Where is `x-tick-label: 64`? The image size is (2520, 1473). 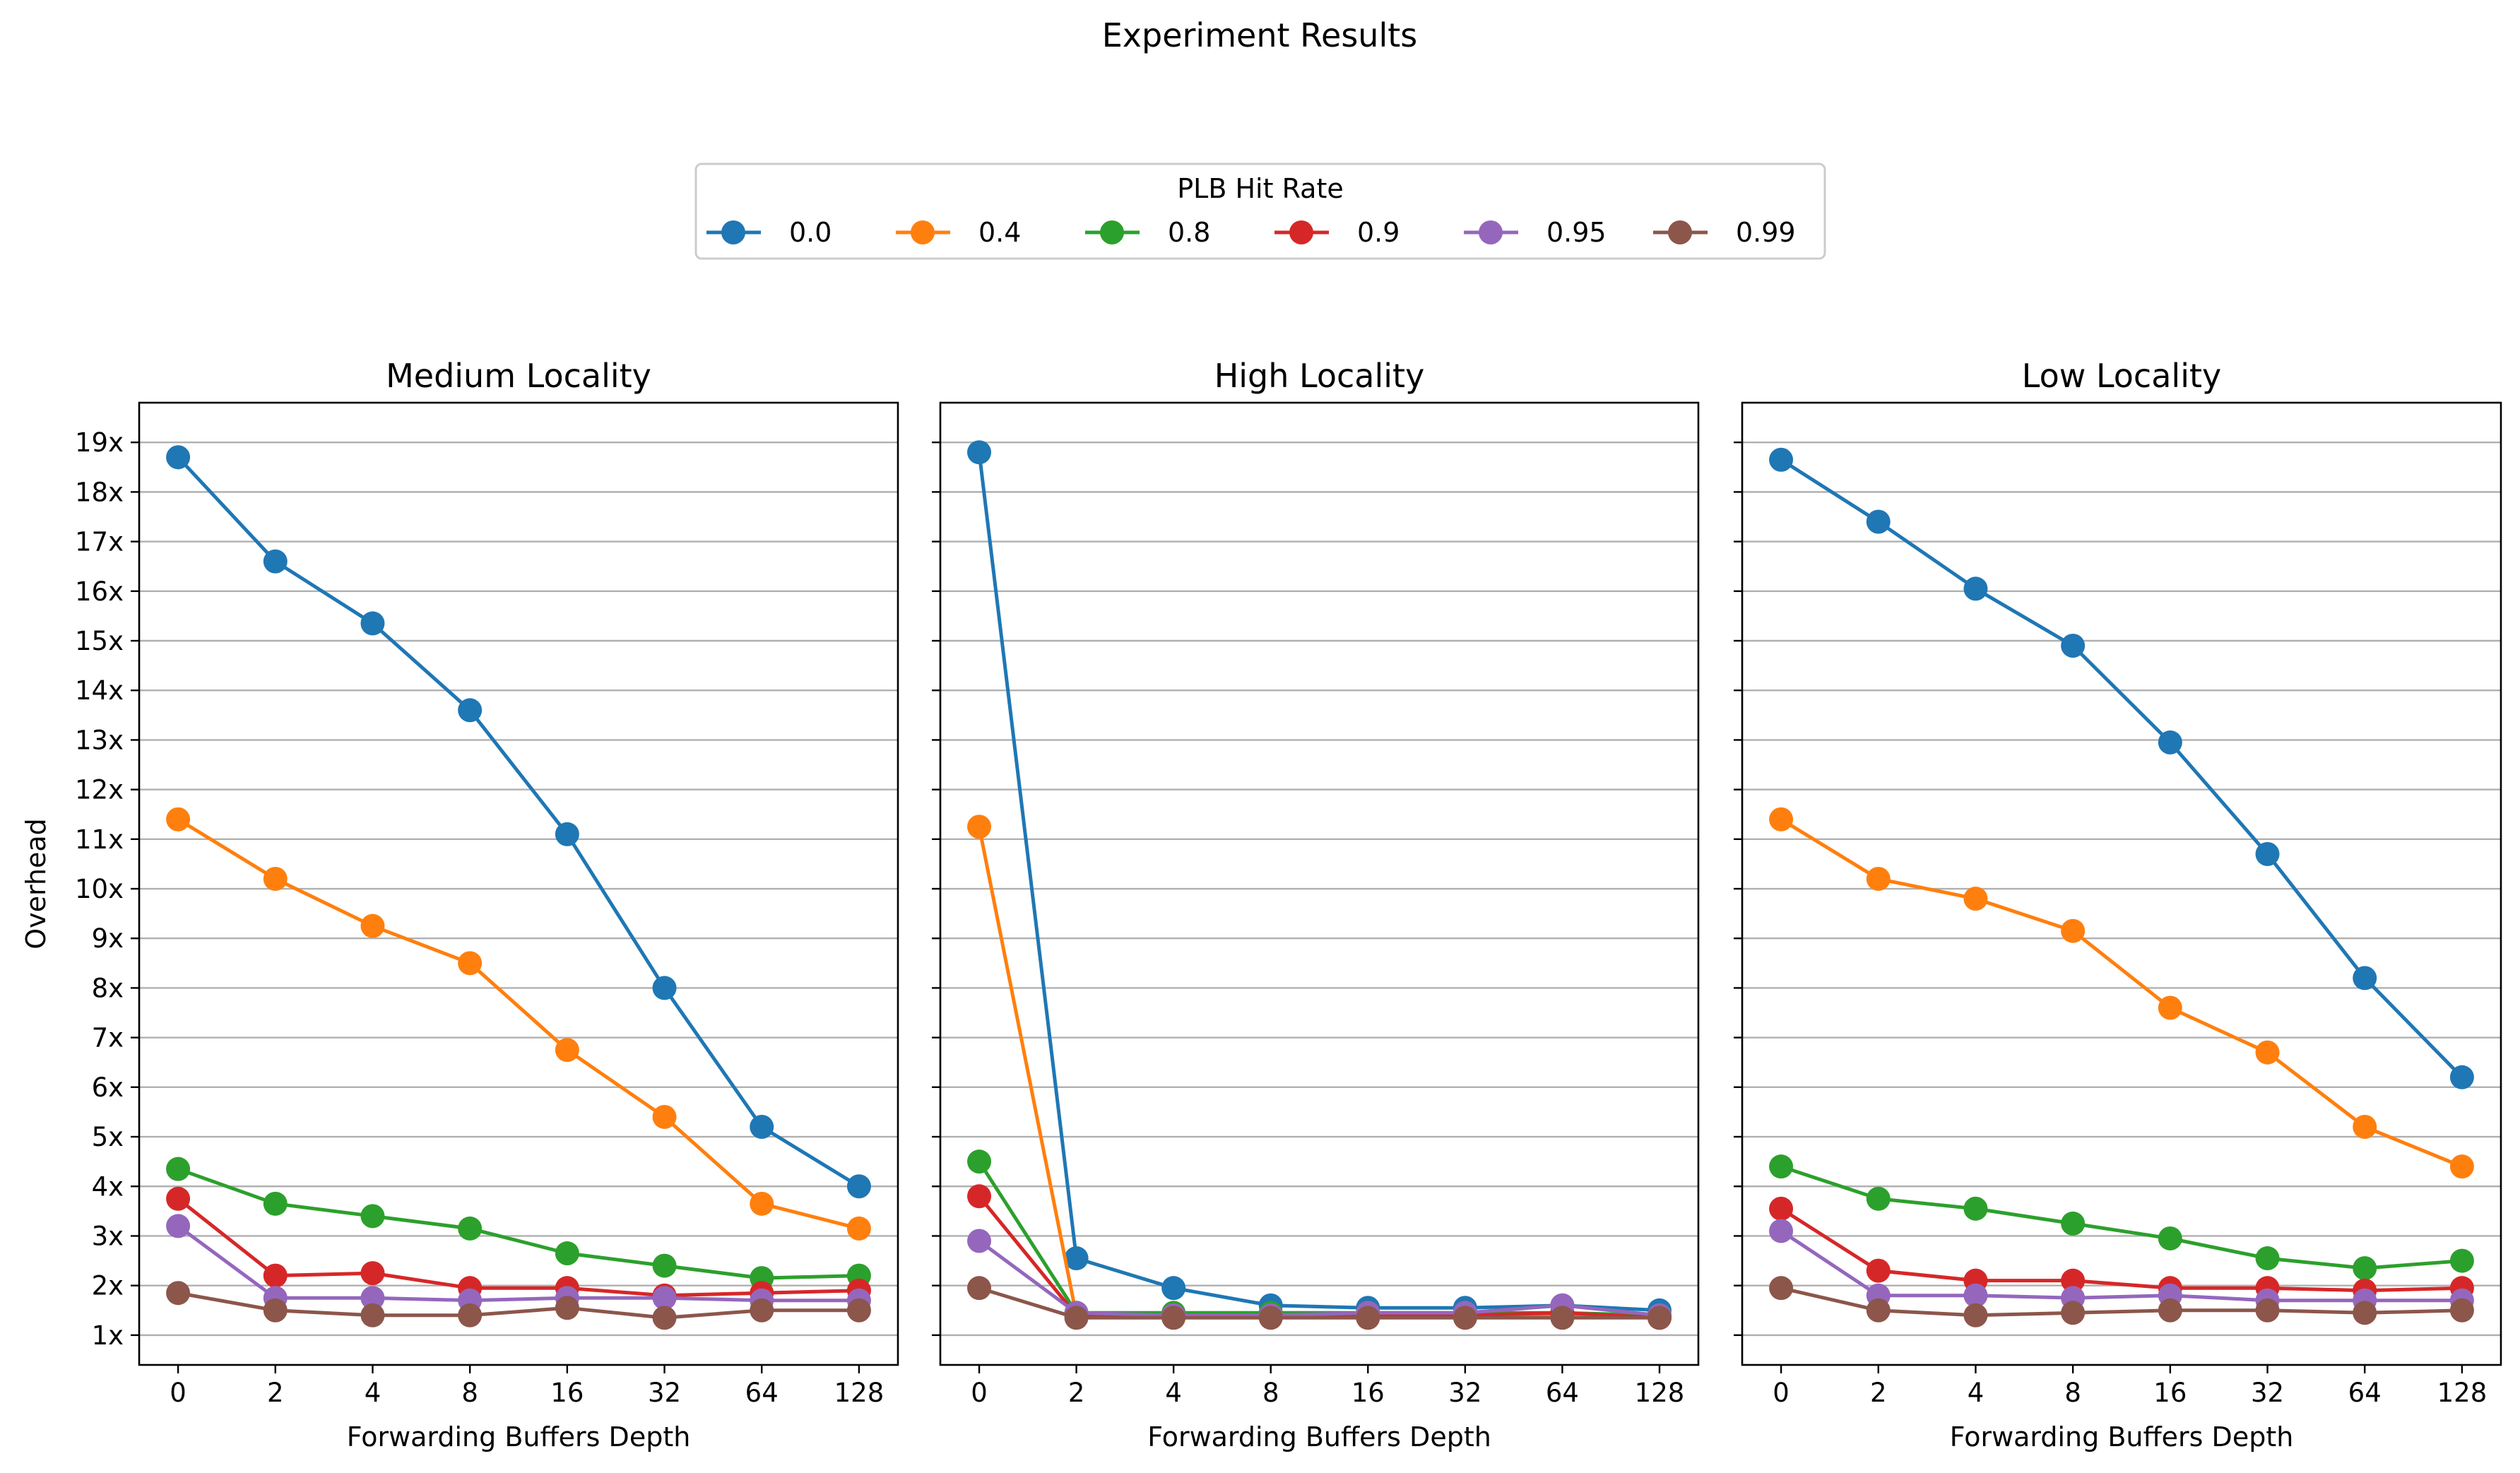
x-tick-label: 64 is located at coordinates (1562, 1393).